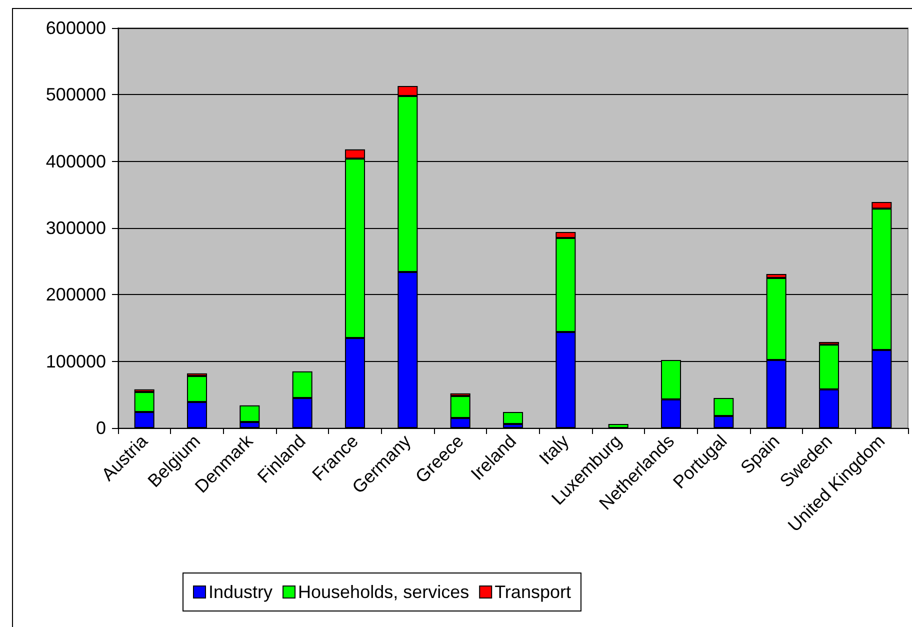  What do you see at coordinates (532, 592) in the screenshot?
I see `legend-label: Transport` at bounding box center [532, 592].